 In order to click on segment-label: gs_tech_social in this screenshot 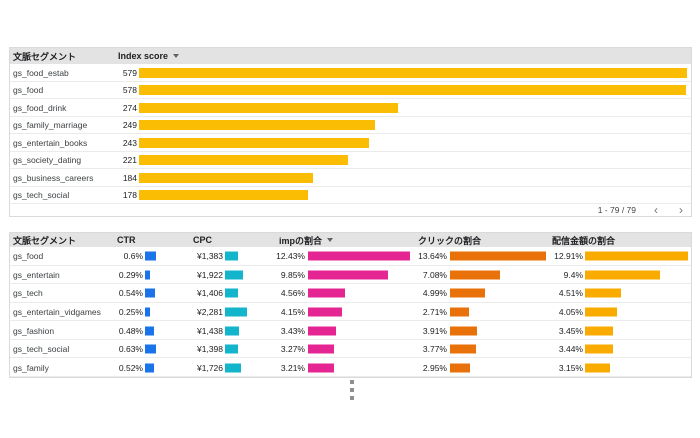, I will do `click(41, 195)`.